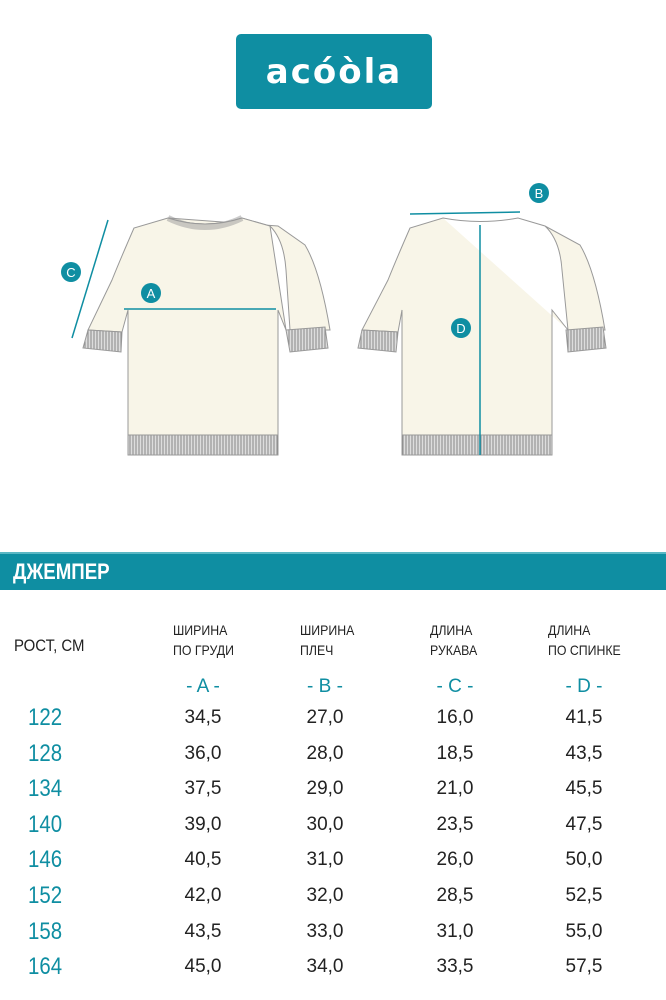  Describe the element at coordinates (455, 789) in the screenshot. I see `measure-value: 21,0` at that location.